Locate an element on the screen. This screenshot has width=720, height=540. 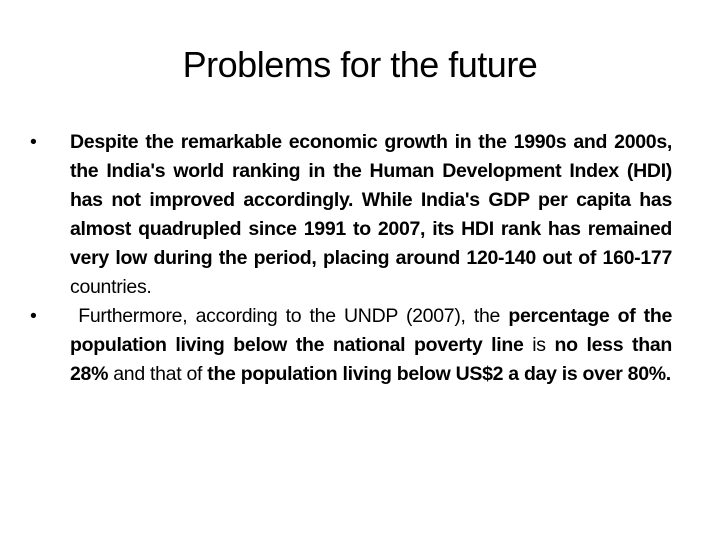
slide-title: Problems for the future is located at coordinates (360, 64).